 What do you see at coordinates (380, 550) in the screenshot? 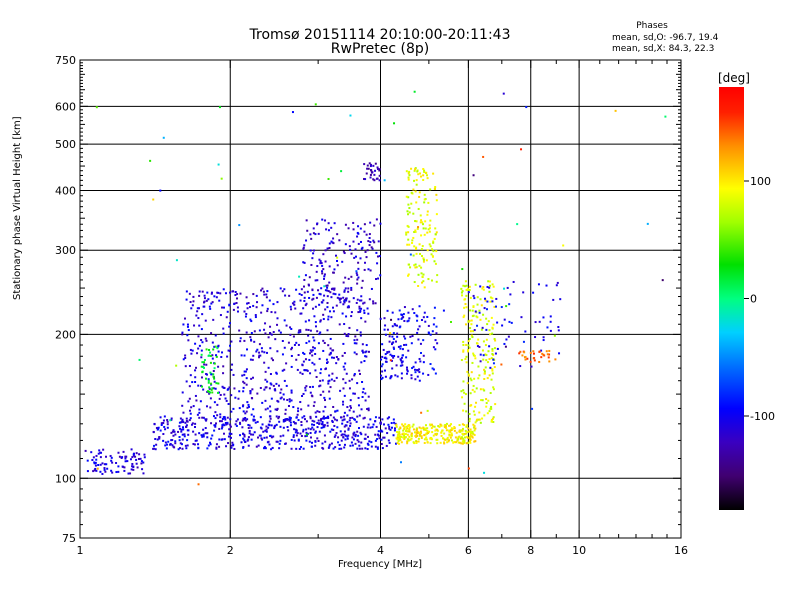
I see `x-tick-label: 4` at bounding box center [380, 550].